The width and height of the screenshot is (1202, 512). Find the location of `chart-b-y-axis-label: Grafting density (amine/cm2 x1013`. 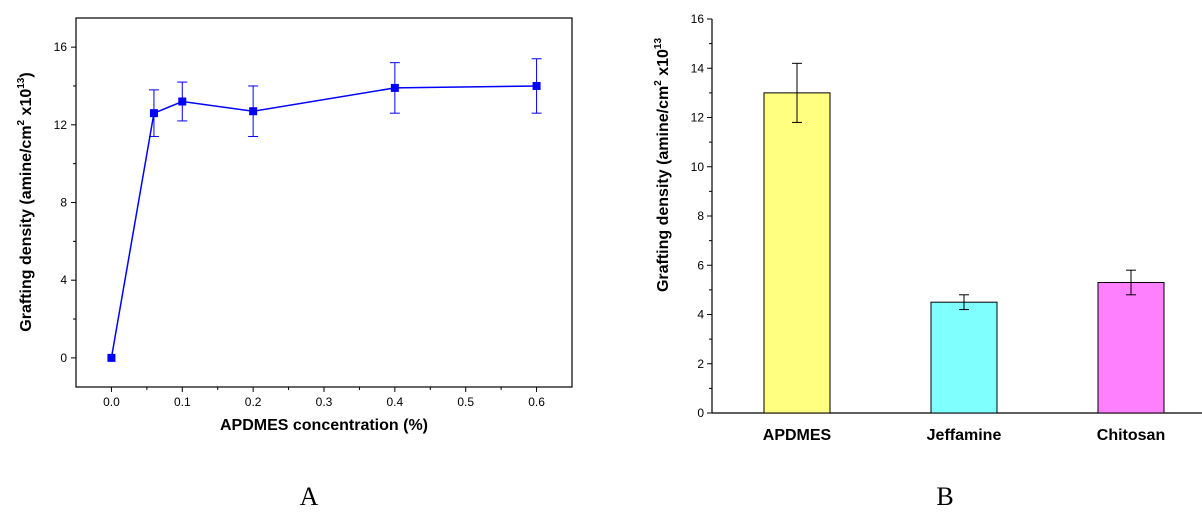

chart-b-y-axis-label: Grafting density (amine/cm2 x1013 is located at coordinates (662, 165).